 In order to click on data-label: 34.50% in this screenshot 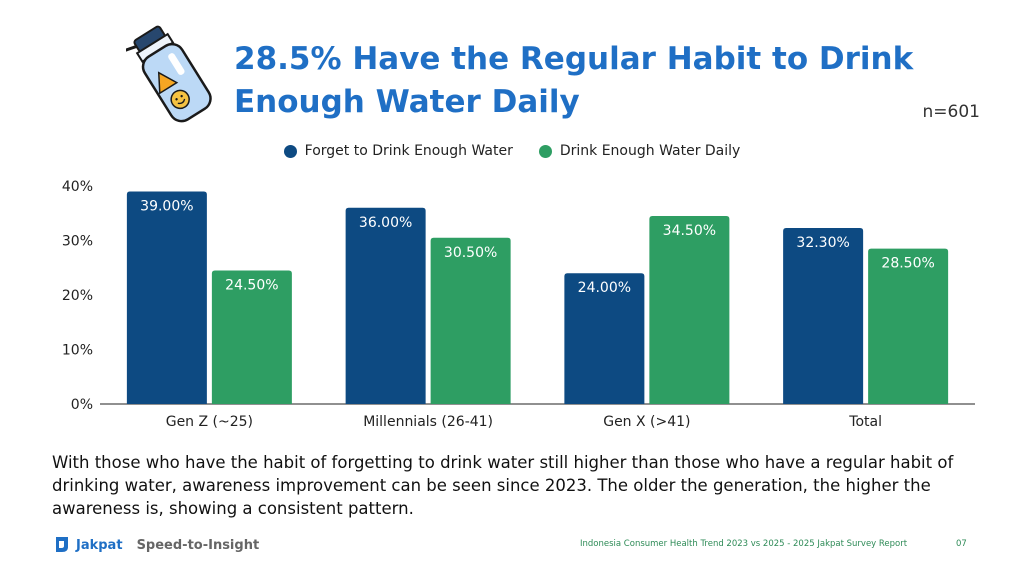, I will do `click(689, 231)`.